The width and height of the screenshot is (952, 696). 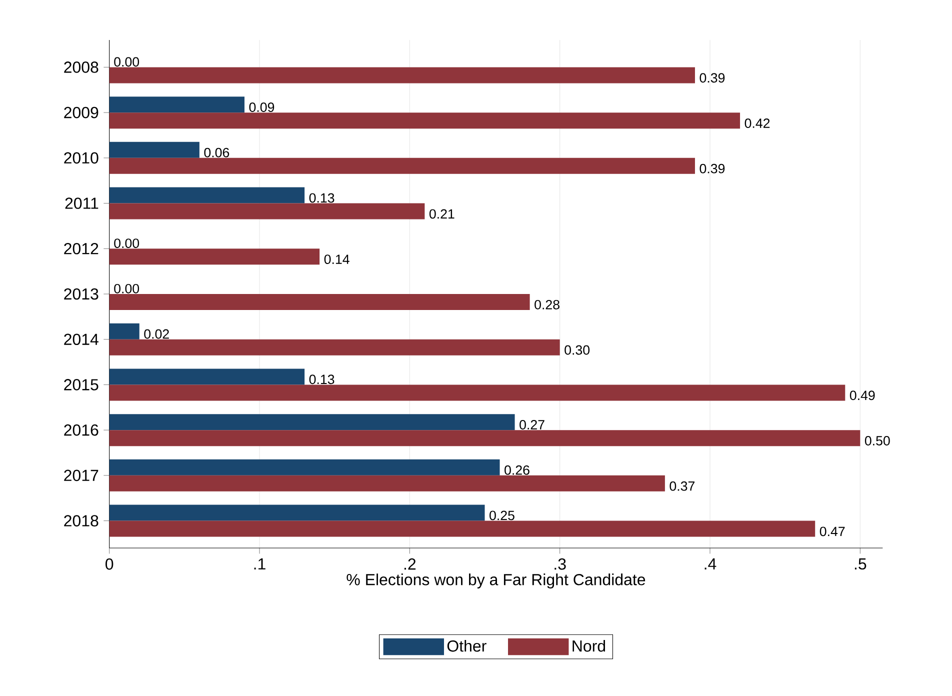 What do you see at coordinates (862, 395) in the screenshot?
I see `data-label: 0.49` at bounding box center [862, 395].